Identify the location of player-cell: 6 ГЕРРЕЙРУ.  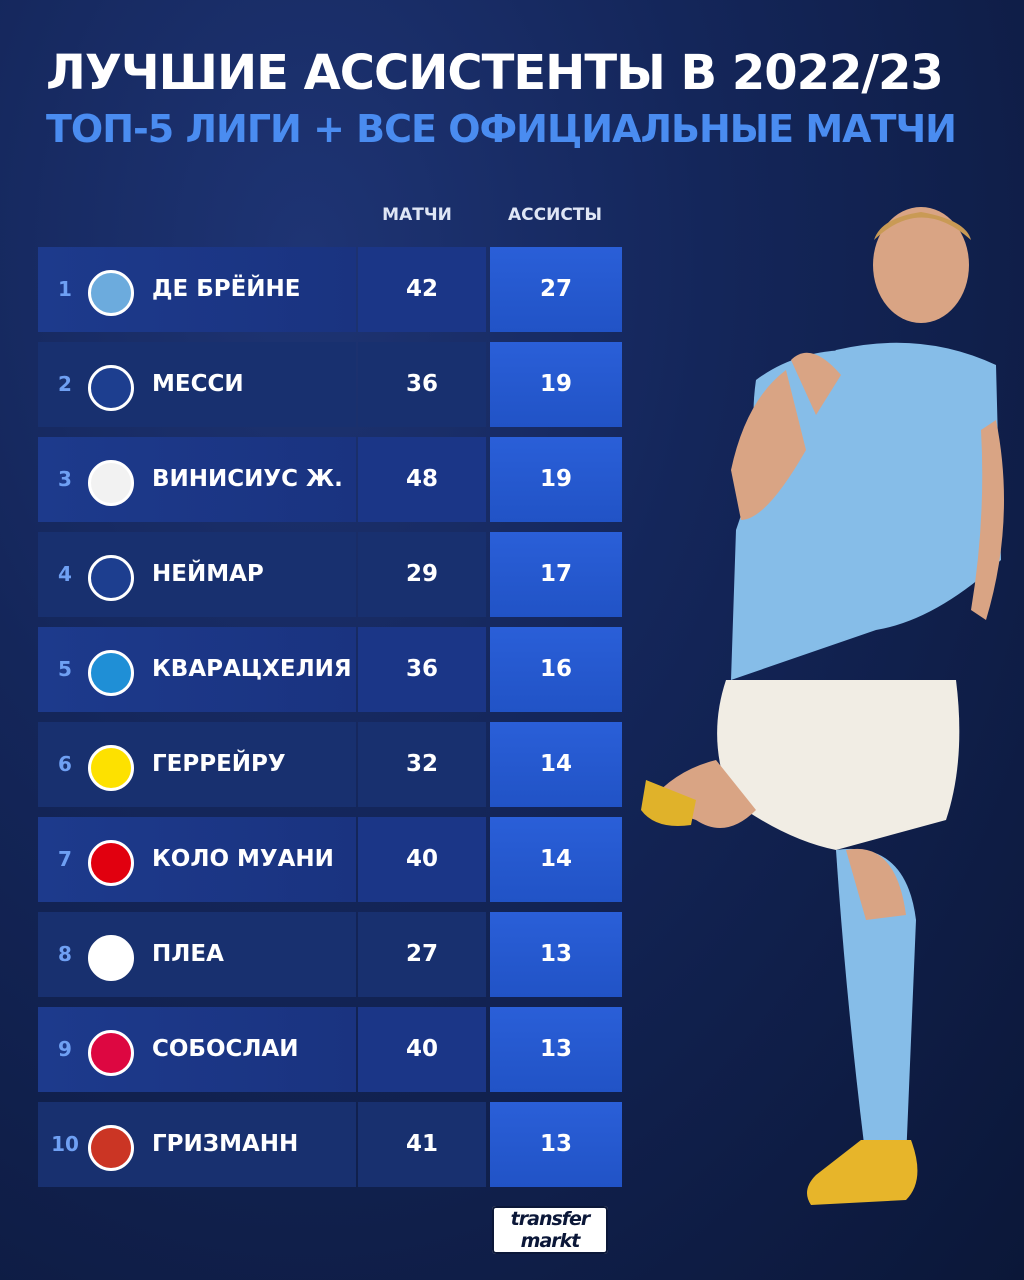
(197, 764).